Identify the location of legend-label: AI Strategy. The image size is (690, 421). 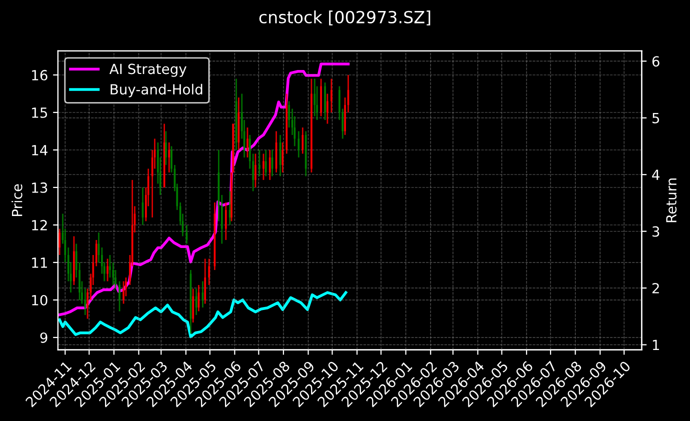
(147, 70).